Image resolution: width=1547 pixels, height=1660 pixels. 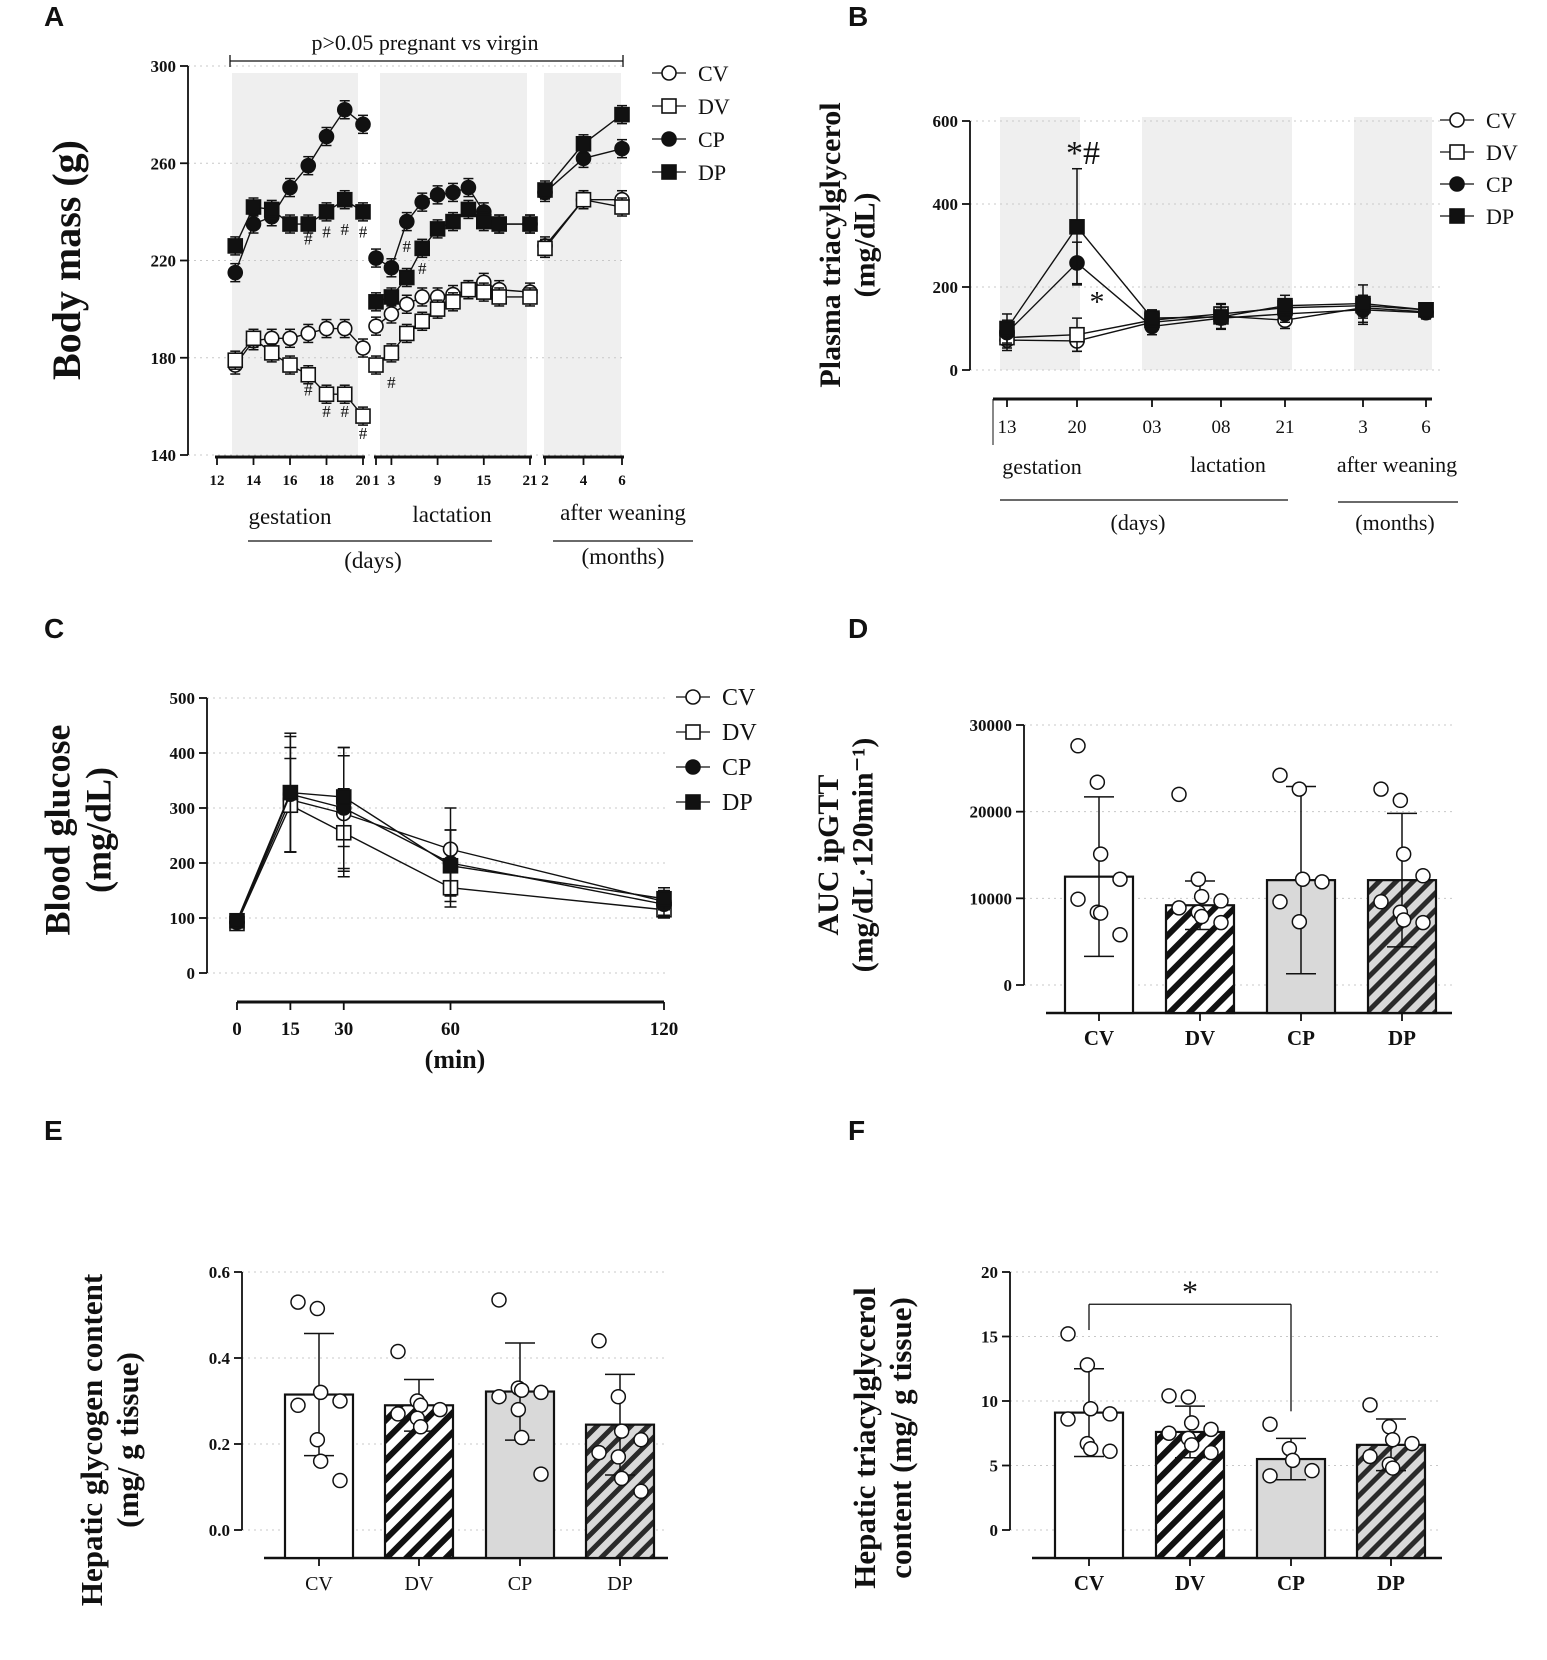 What do you see at coordinates (712, 172) in the screenshot?
I see `legend-label-dp: DP` at bounding box center [712, 172].